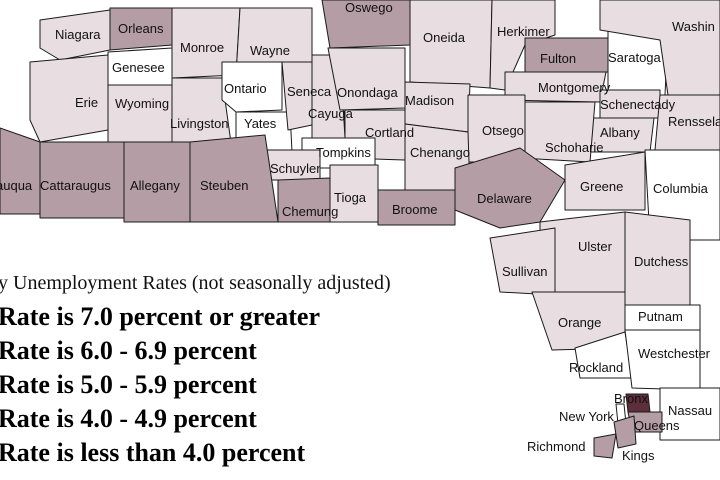  What do you see at coordinates (309, 91) in the screenshot?
I see `county-label-seneca: Seneca` at bounding box center [309, 91].